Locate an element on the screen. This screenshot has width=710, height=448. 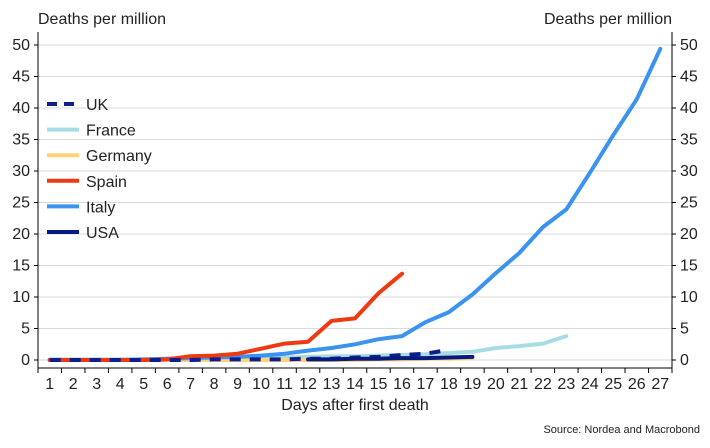
series-line-spain is located at coordinates (225, 316).